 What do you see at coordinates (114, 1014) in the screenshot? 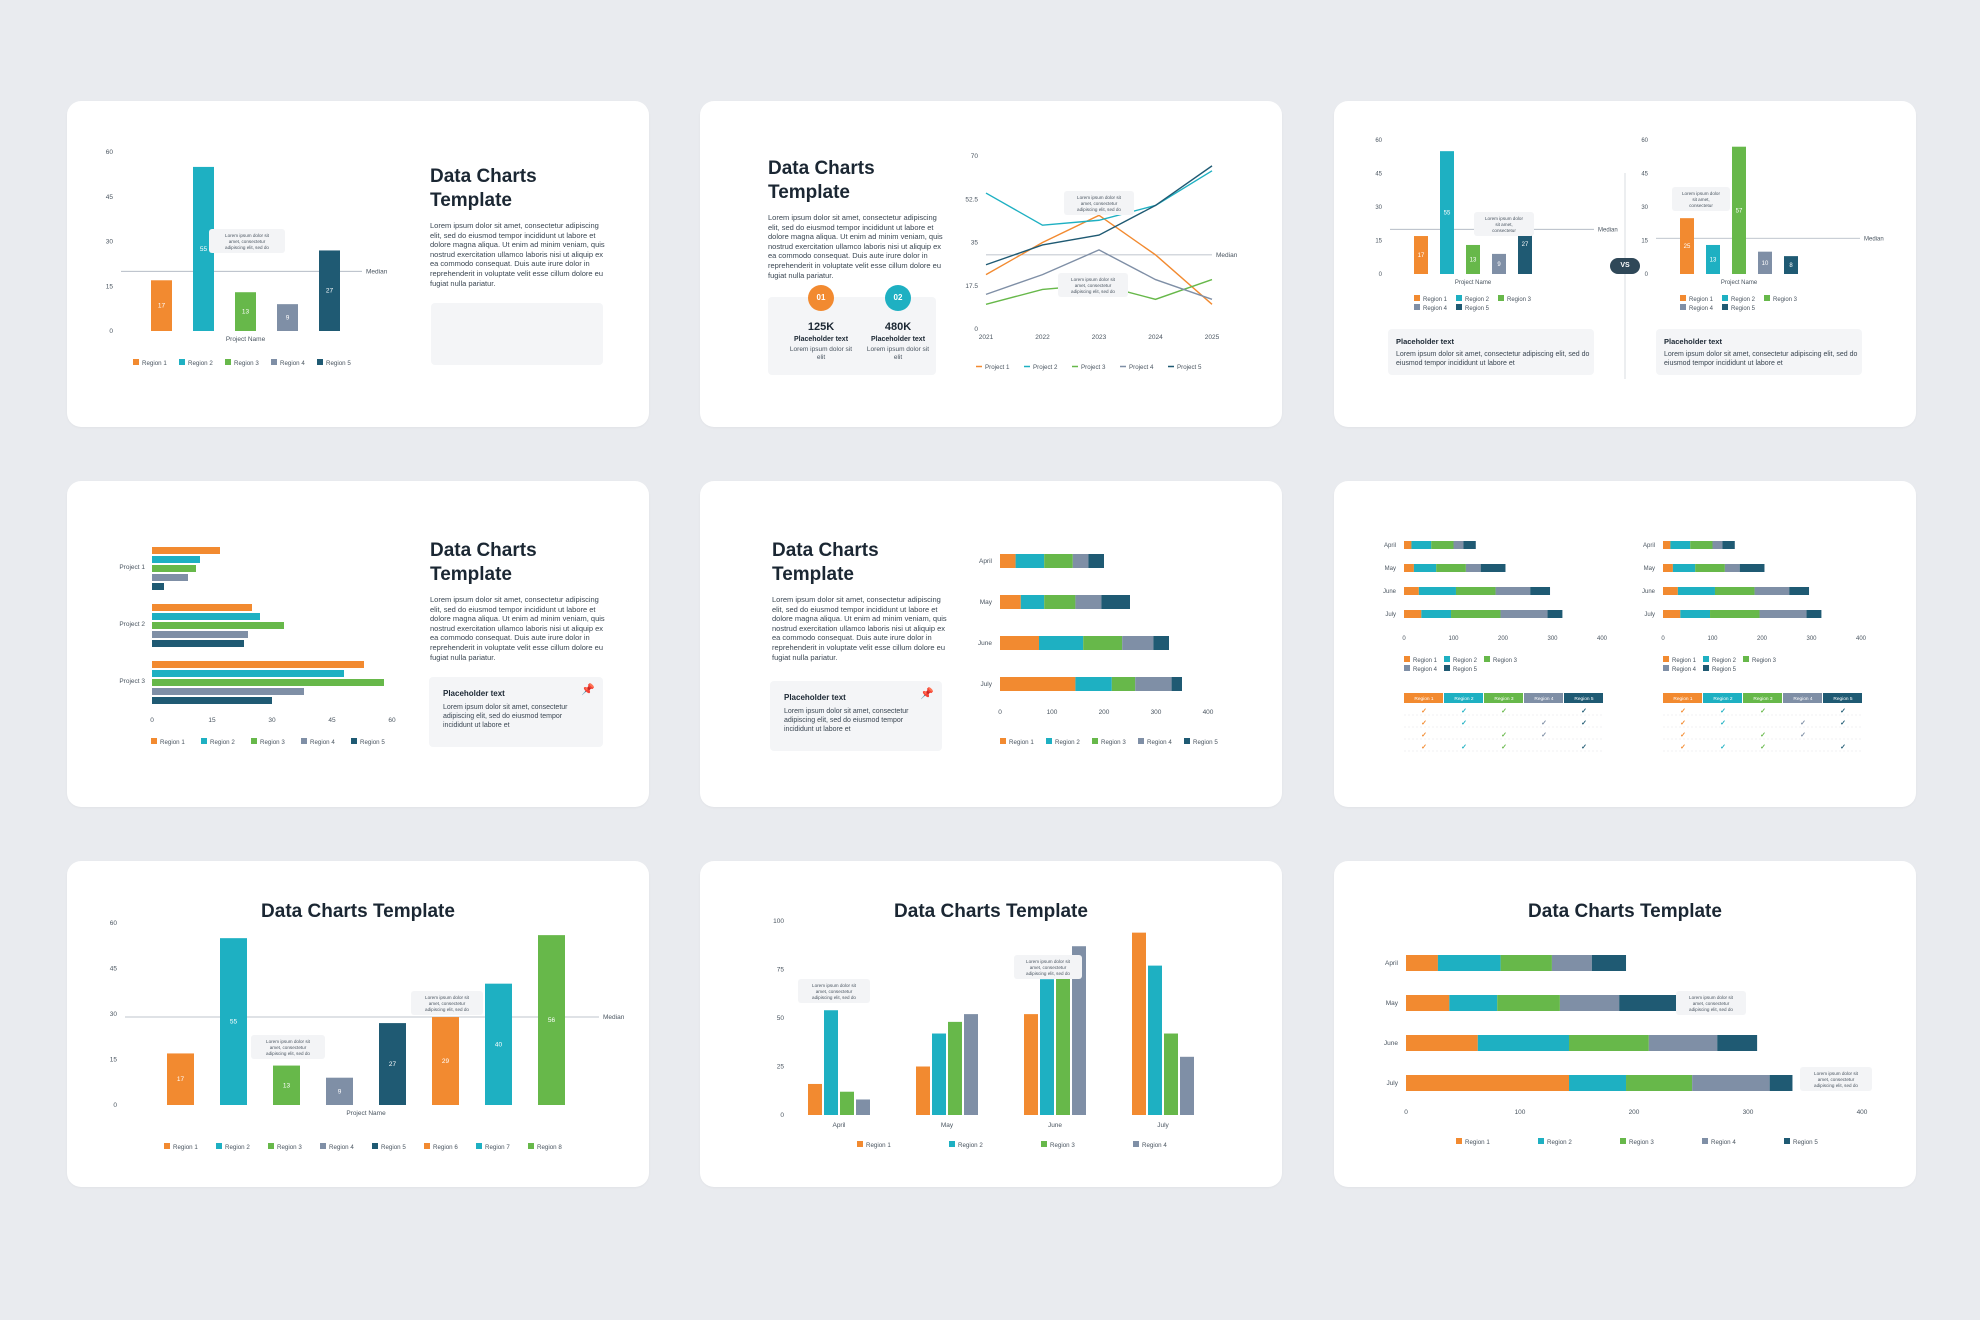
I see `y-tick-label: 30` at bounding box center [114, 1014].